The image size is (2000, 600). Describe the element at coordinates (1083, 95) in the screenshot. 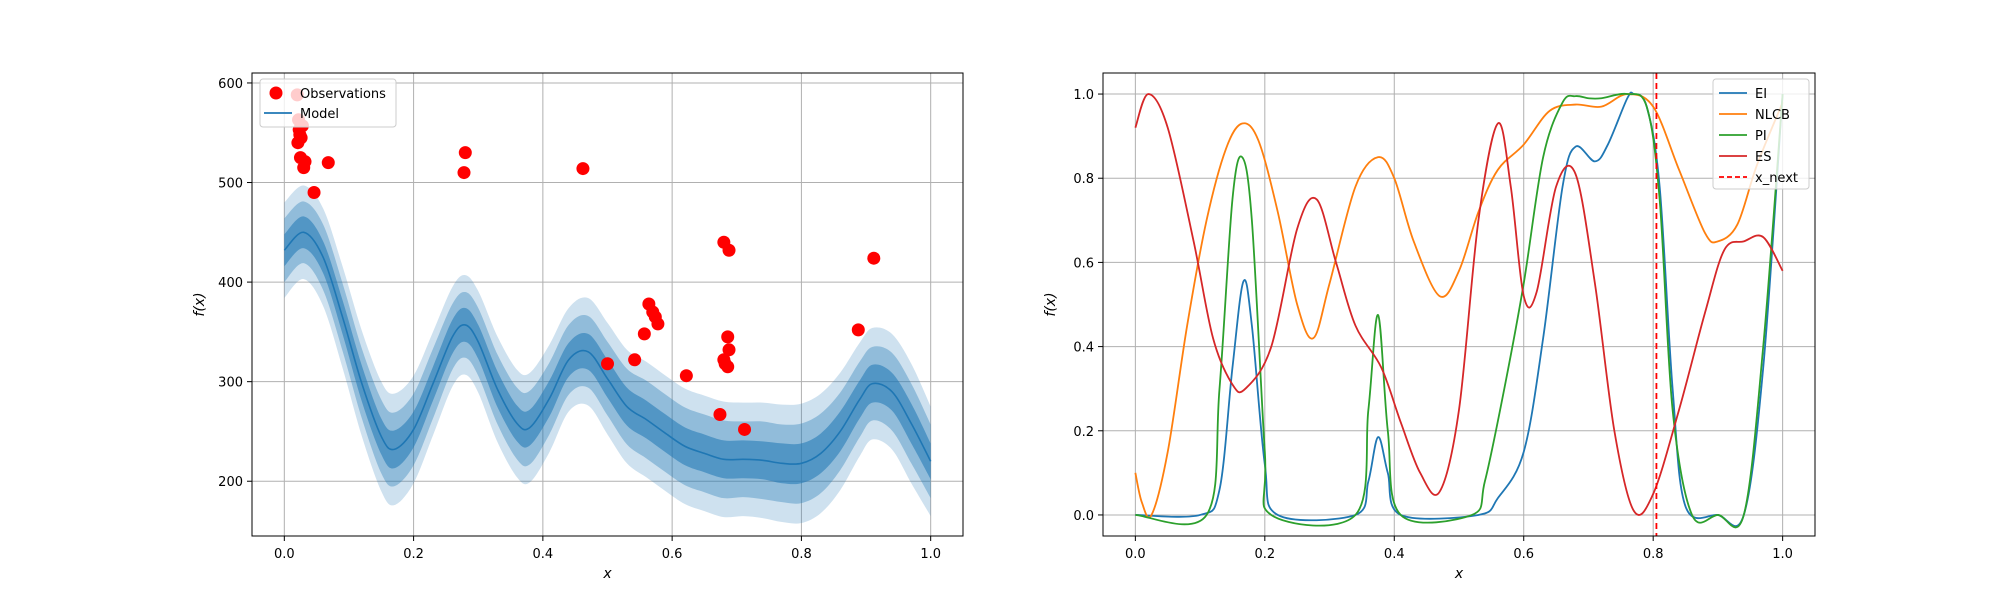

I see `y-tick-label: 1.0` at that location.